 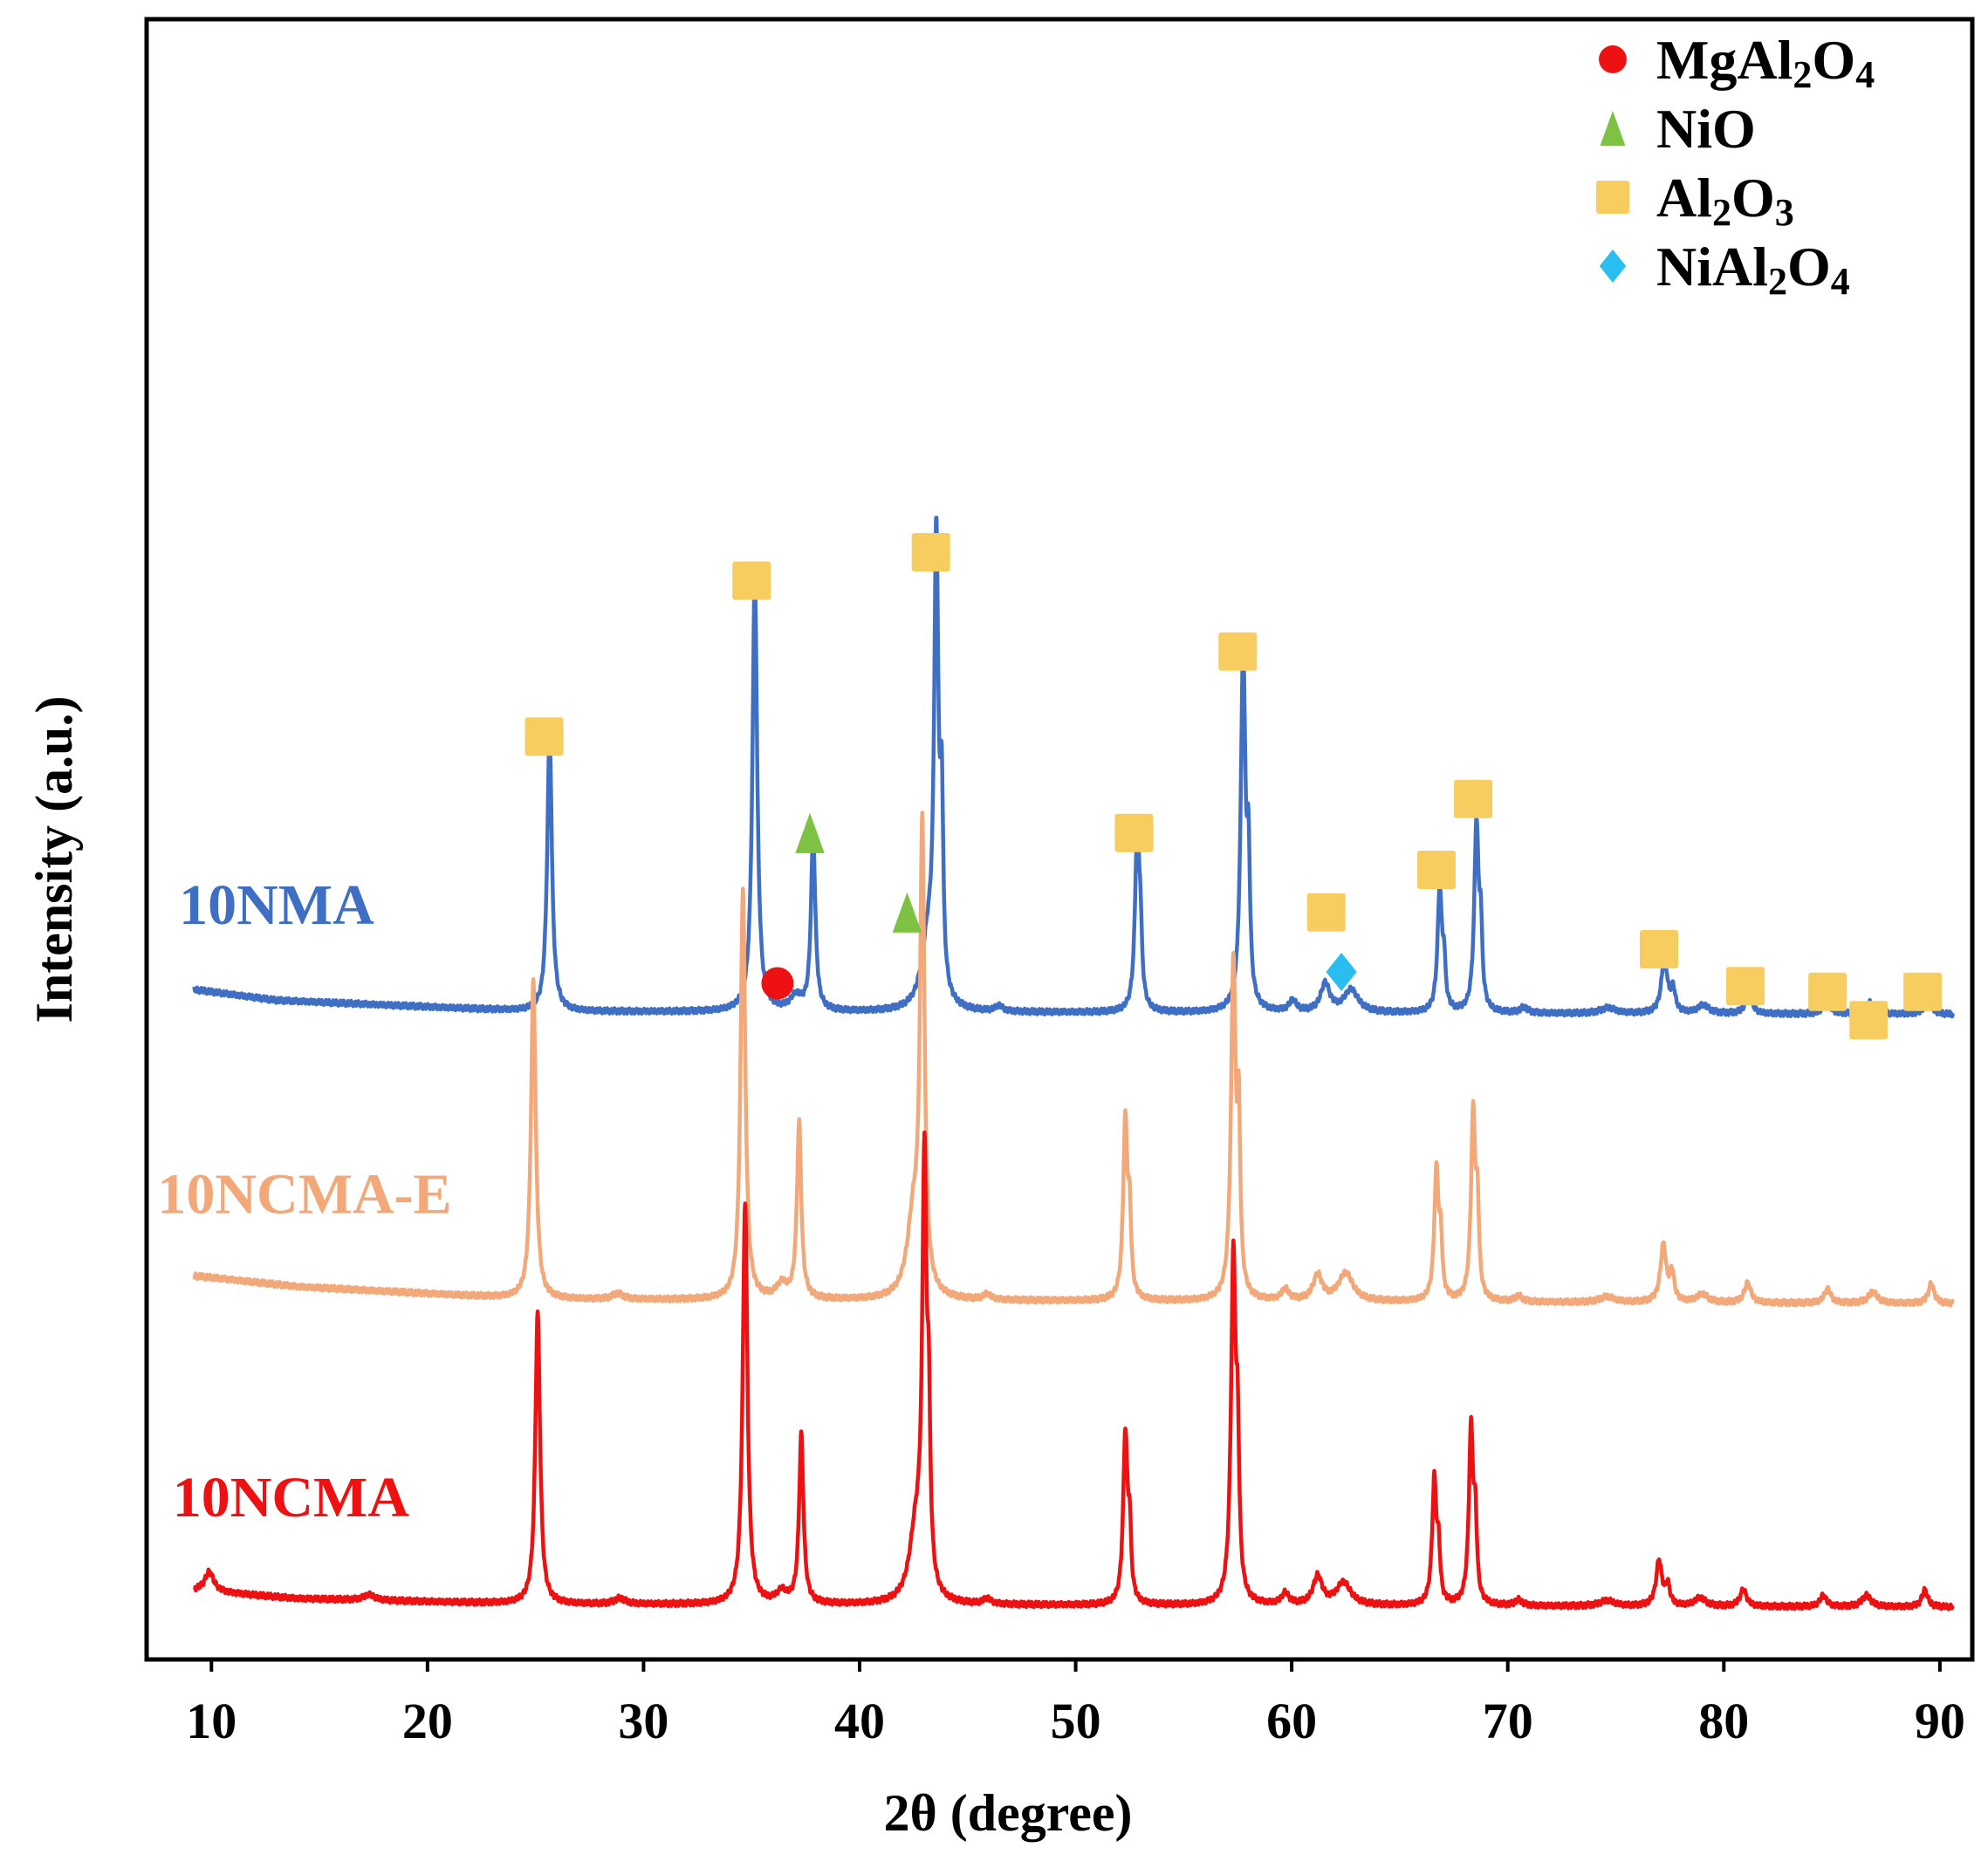 I want to click on x-tick-label: 30, so click(x=643, y=1721).